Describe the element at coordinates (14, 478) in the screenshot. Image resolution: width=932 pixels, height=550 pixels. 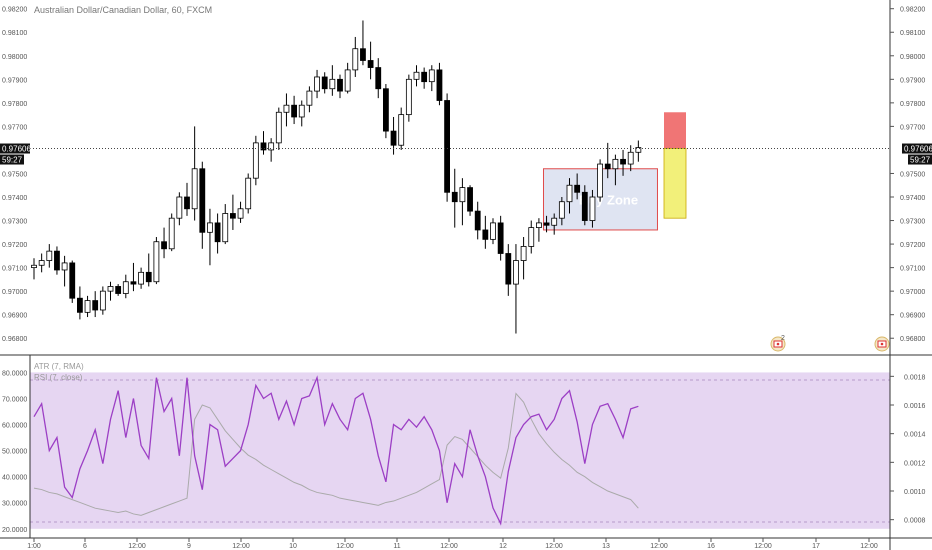
I see `rsi-tick-label: 40.0000` at that location.